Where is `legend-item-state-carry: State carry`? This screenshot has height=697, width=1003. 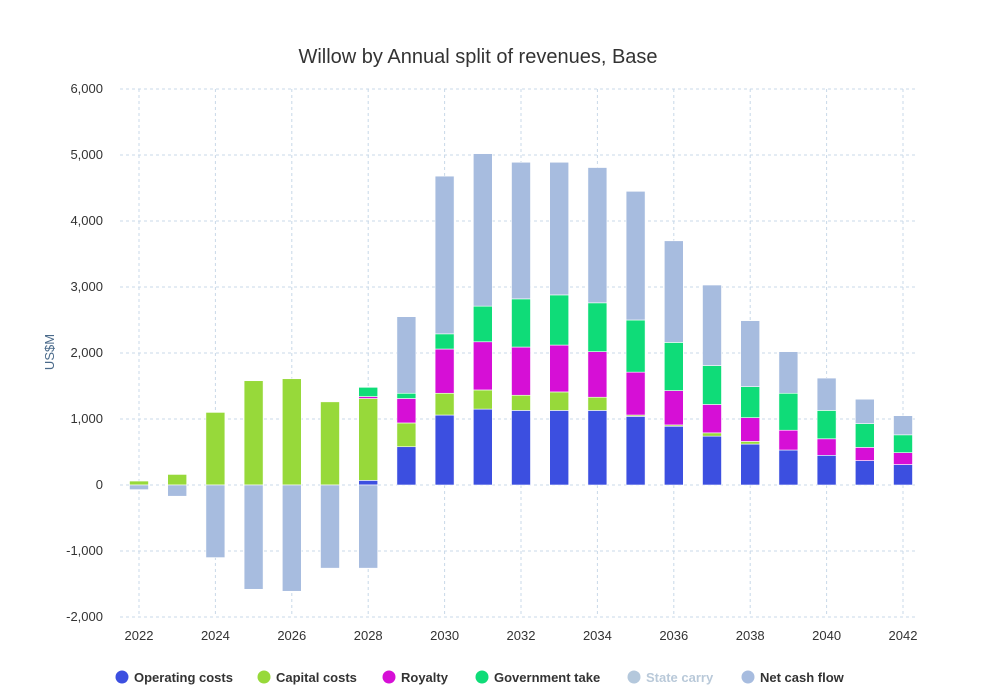
legend-item-state-carry: State carry is located at coordinates (670, 677).